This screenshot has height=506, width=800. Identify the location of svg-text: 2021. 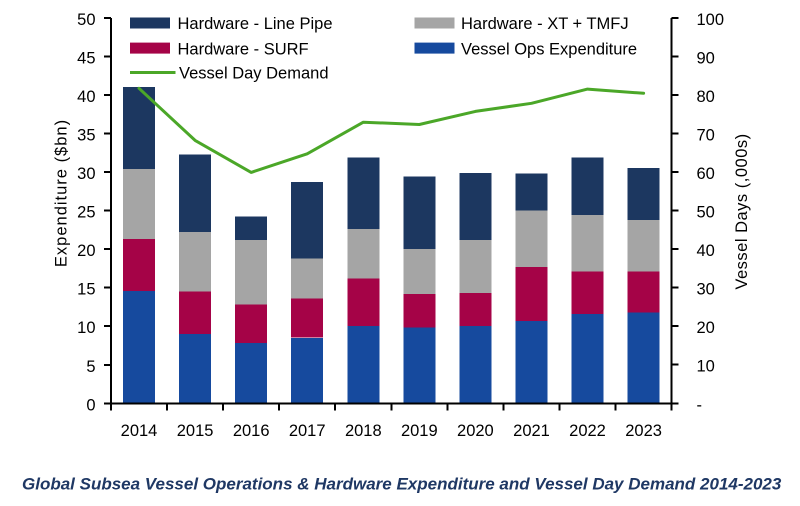
(531, 431).